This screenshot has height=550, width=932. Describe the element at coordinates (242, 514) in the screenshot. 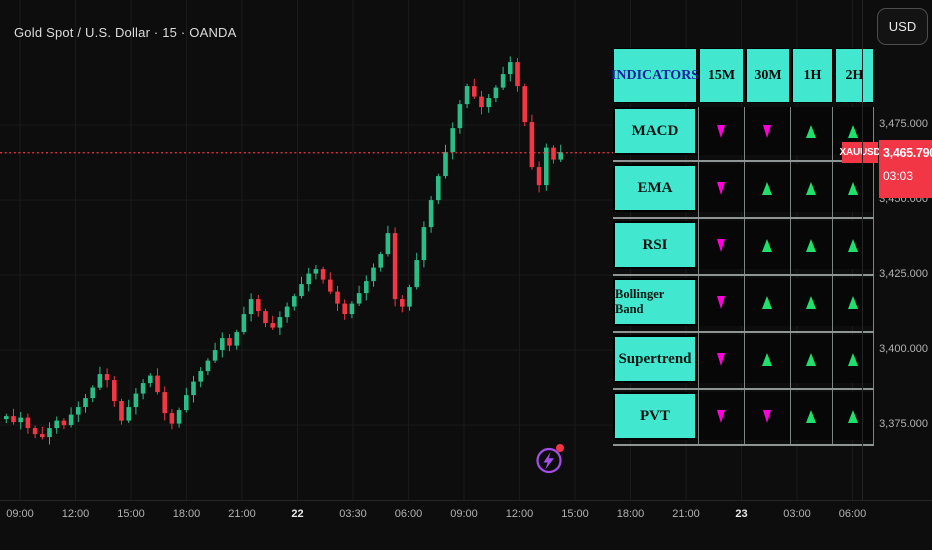

I see `time-tick-label: 21:00` at that location.